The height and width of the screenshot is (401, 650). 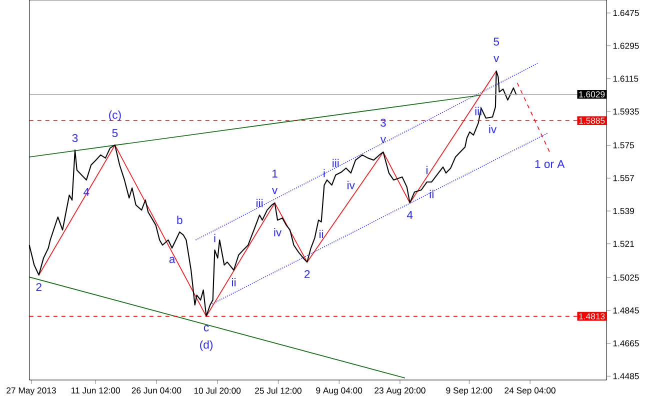 I want to click on x-tick-label: 27 May 2013, so click(x=31, y=391).